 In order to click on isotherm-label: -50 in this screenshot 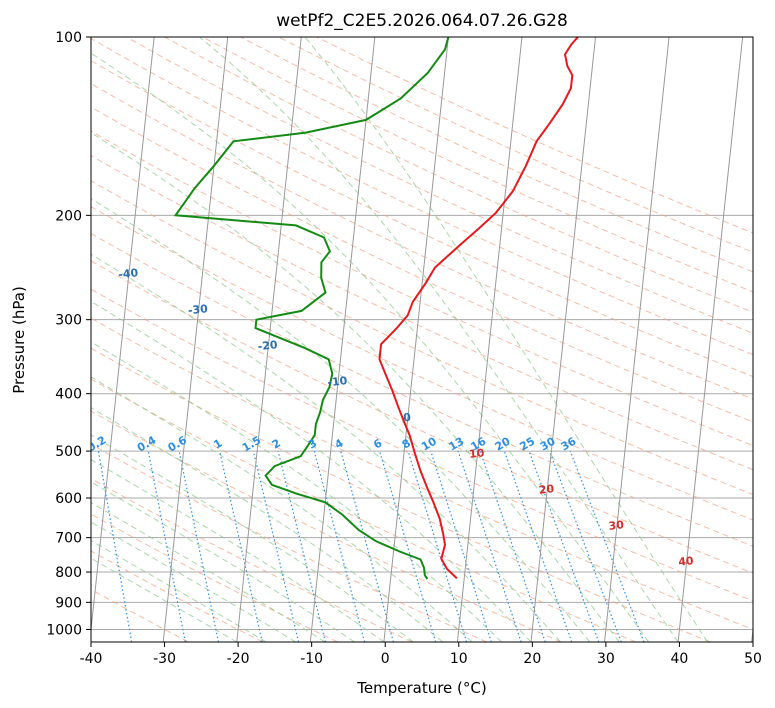, I will do `click(58, 237)`.